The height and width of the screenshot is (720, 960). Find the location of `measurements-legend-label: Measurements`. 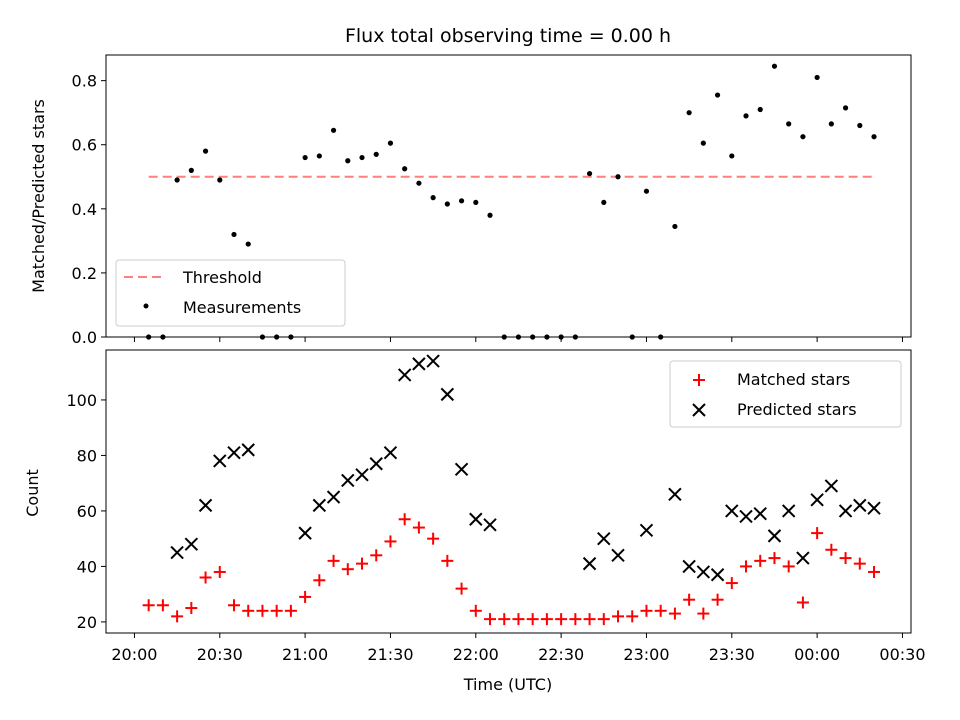

measurements-legend-label: Measurements is located at coordinates (242, 307).